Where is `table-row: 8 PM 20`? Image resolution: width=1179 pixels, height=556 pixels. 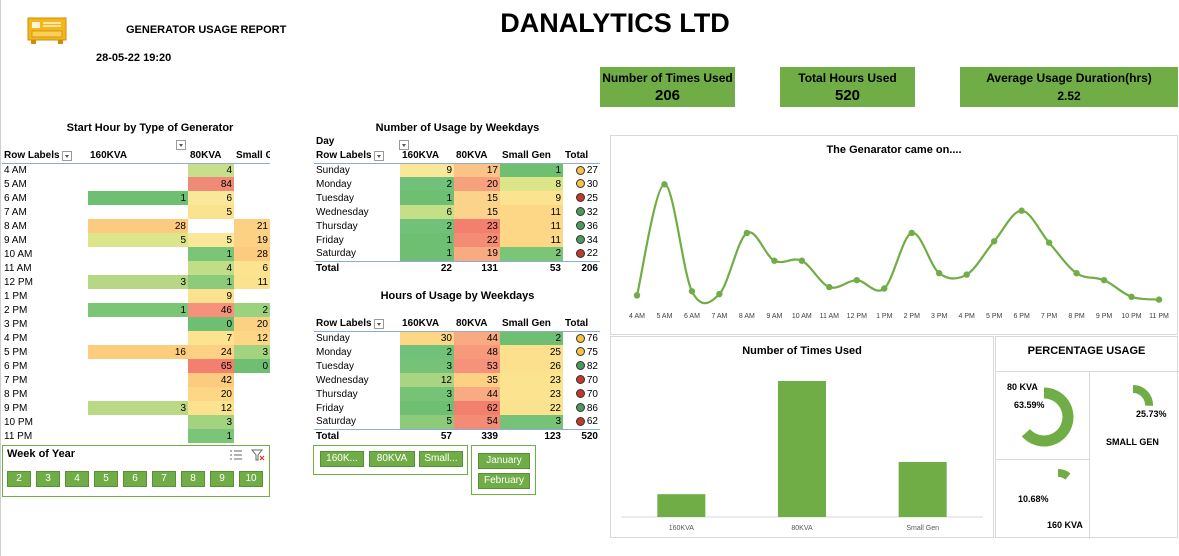 table-row: 8 PM 20 is located at coordinates (136, 394).